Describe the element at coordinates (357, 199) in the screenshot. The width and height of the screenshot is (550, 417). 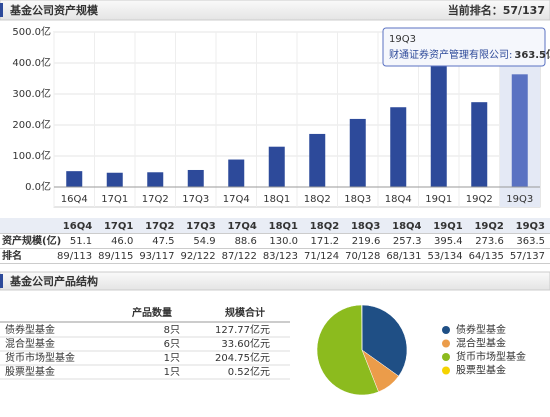
I see `x-tick-label: 18Q3` at that location.